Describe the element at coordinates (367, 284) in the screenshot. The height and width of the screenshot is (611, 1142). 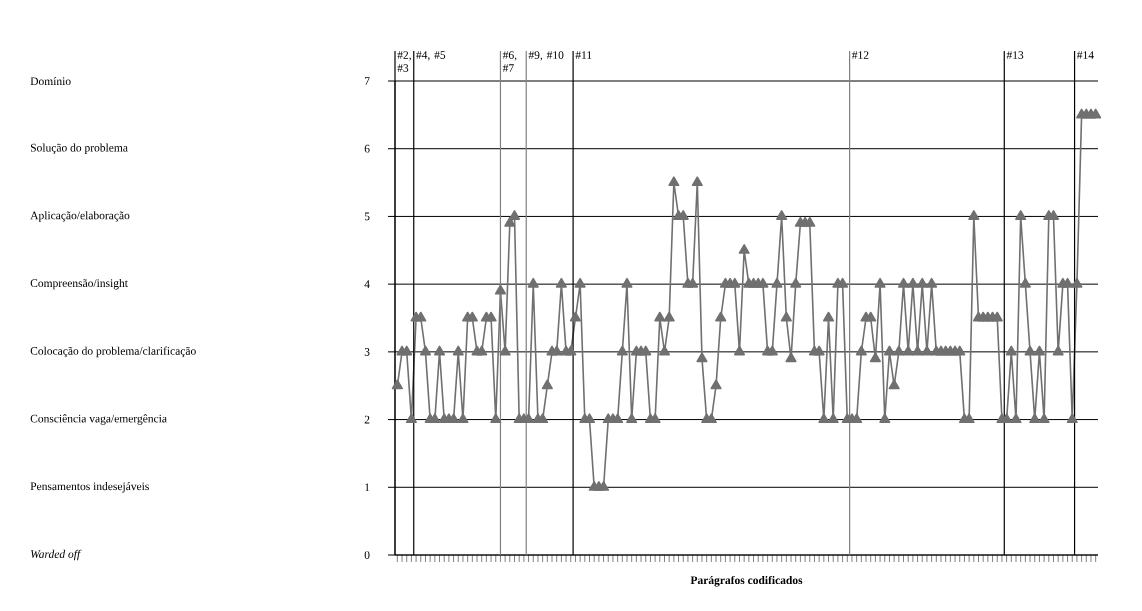
I see `y-tick-label: 4` at that location.